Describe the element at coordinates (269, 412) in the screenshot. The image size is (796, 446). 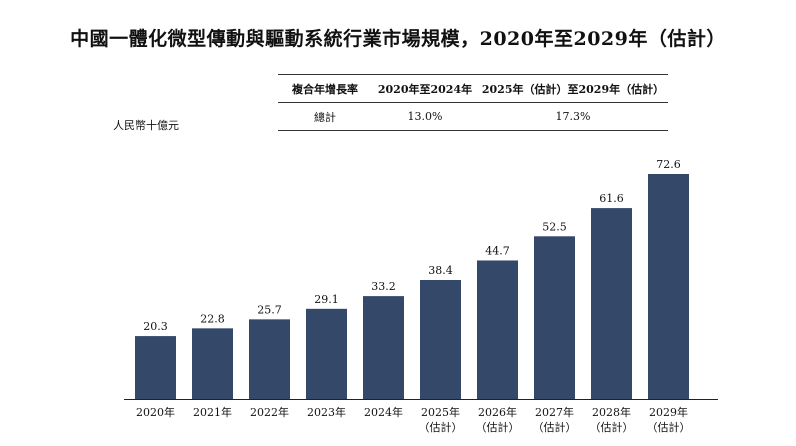
I see `x-tick-label: 2022年` at that location.